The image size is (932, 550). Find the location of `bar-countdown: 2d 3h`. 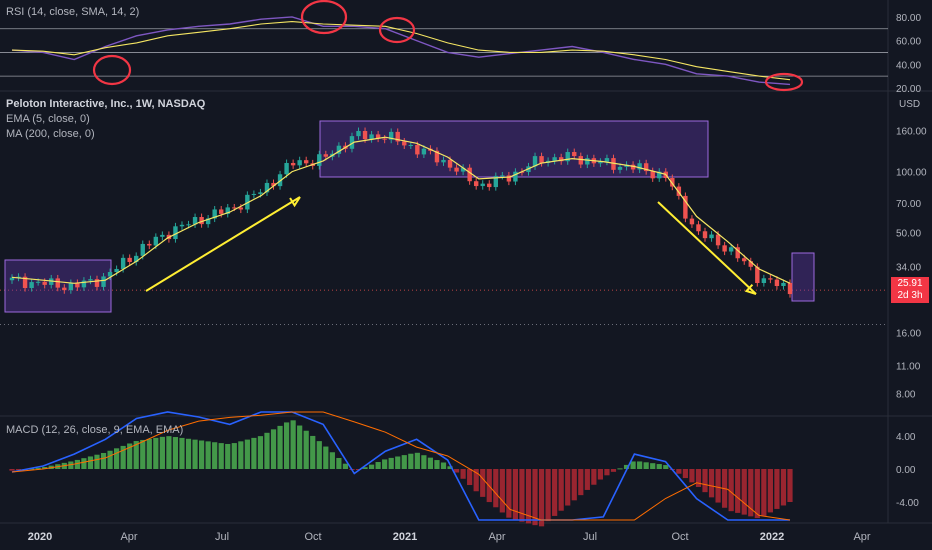

bar-countdown: 2d 3h is located at coordinates (910, 295).